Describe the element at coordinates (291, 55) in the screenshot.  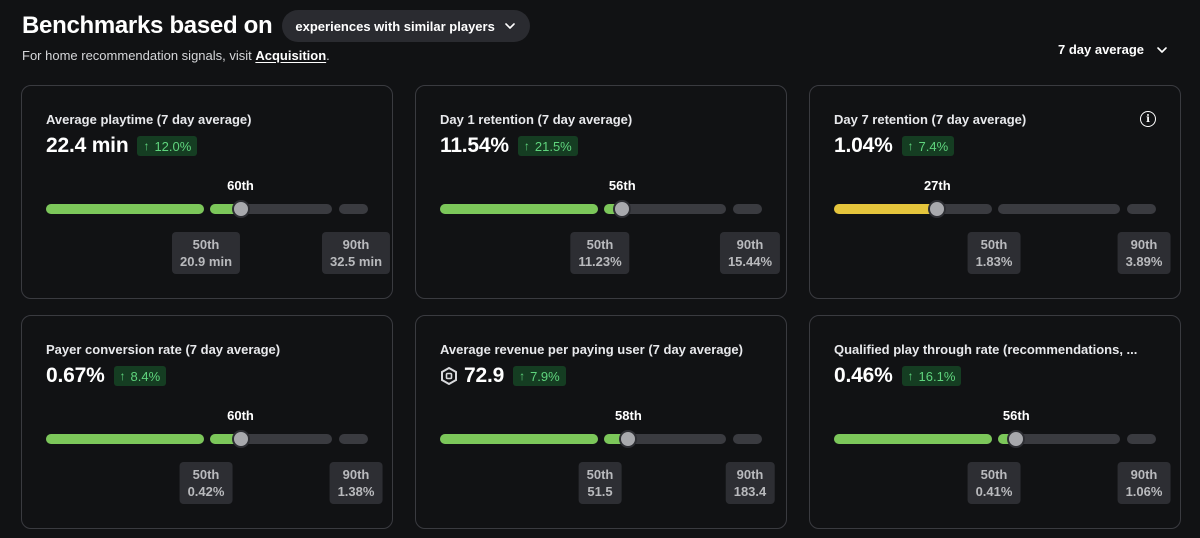
I see `acquisition-link: Acquisition` at that location.